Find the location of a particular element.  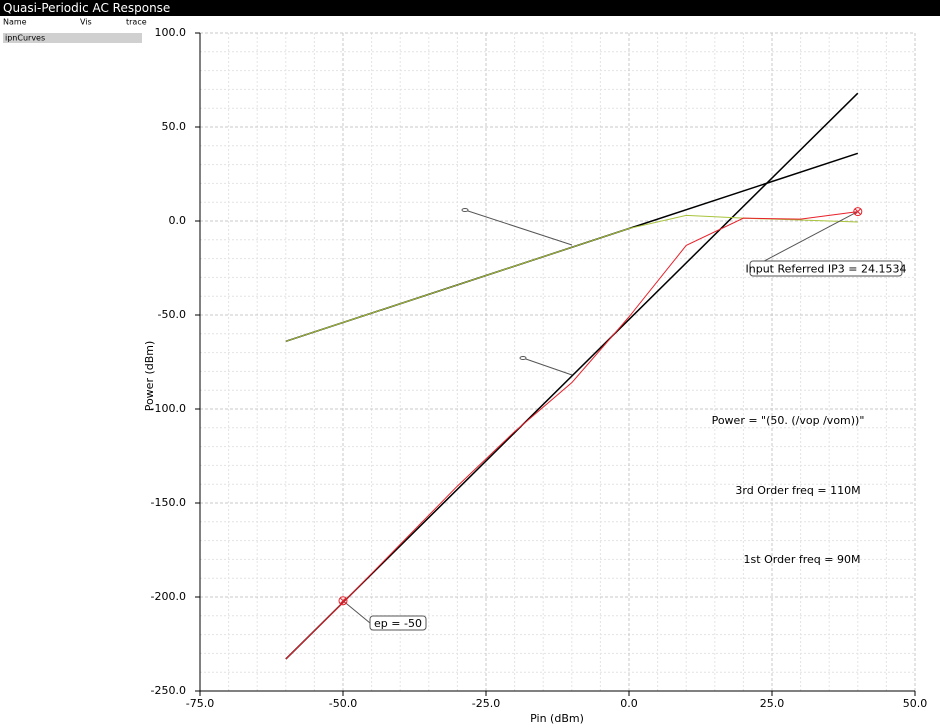

y-tick-label: -250.0 is located at coordinates (168, 690).